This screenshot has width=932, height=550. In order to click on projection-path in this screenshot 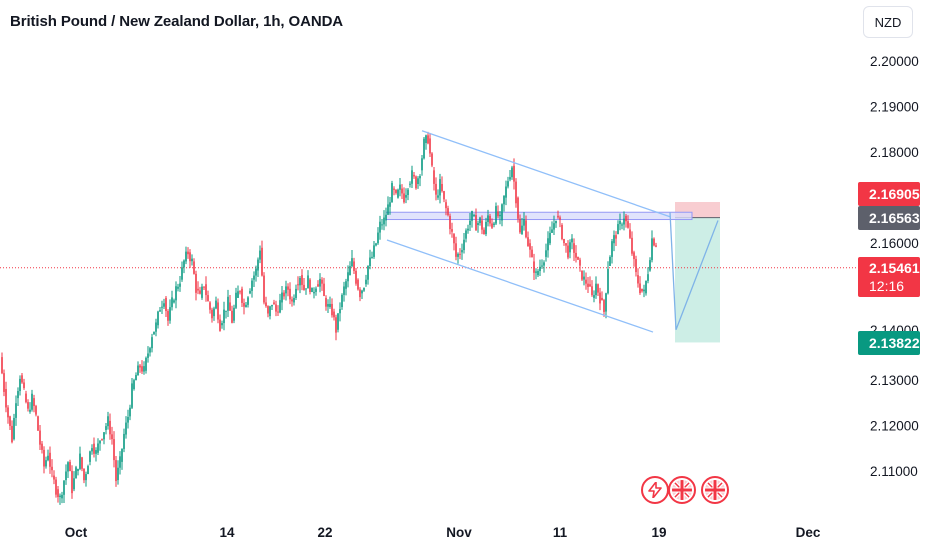, I will do `click(694, 271)`.